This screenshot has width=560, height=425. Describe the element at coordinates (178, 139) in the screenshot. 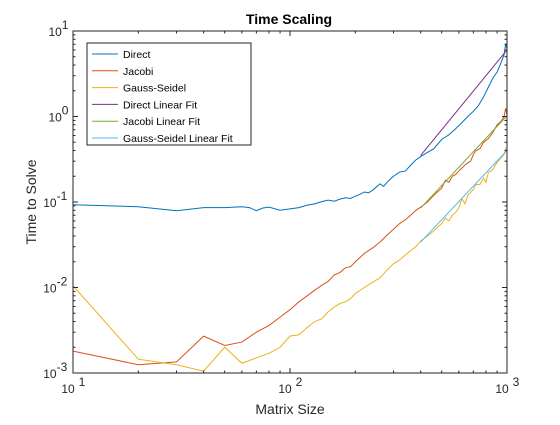

I see `legend-label: Gauss-Seidel Linear Fit` at that location.